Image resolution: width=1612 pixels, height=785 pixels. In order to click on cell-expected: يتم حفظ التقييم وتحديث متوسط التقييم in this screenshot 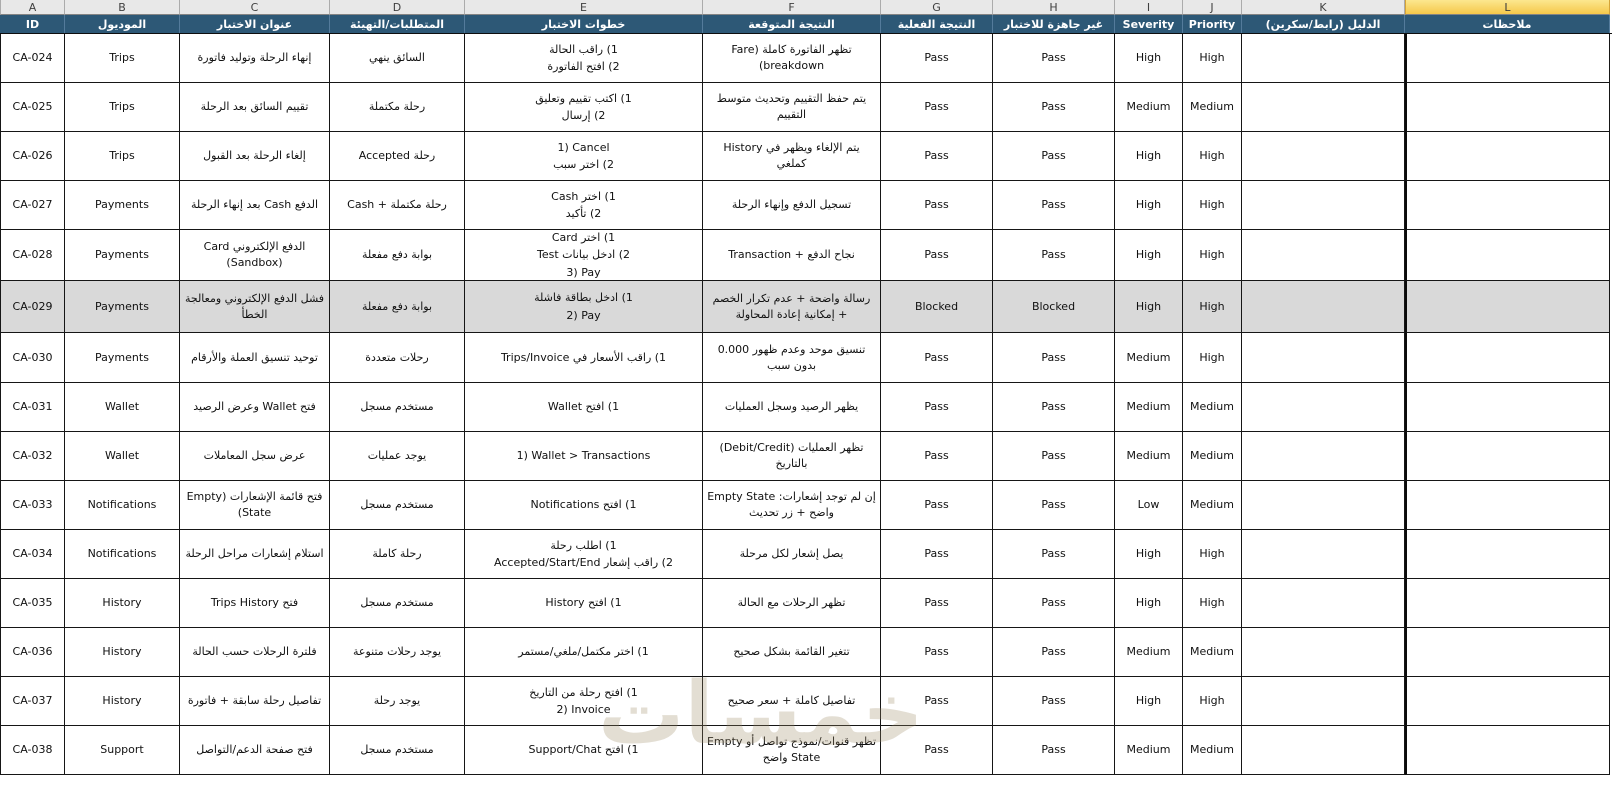, I will do `click(792, 107)`.